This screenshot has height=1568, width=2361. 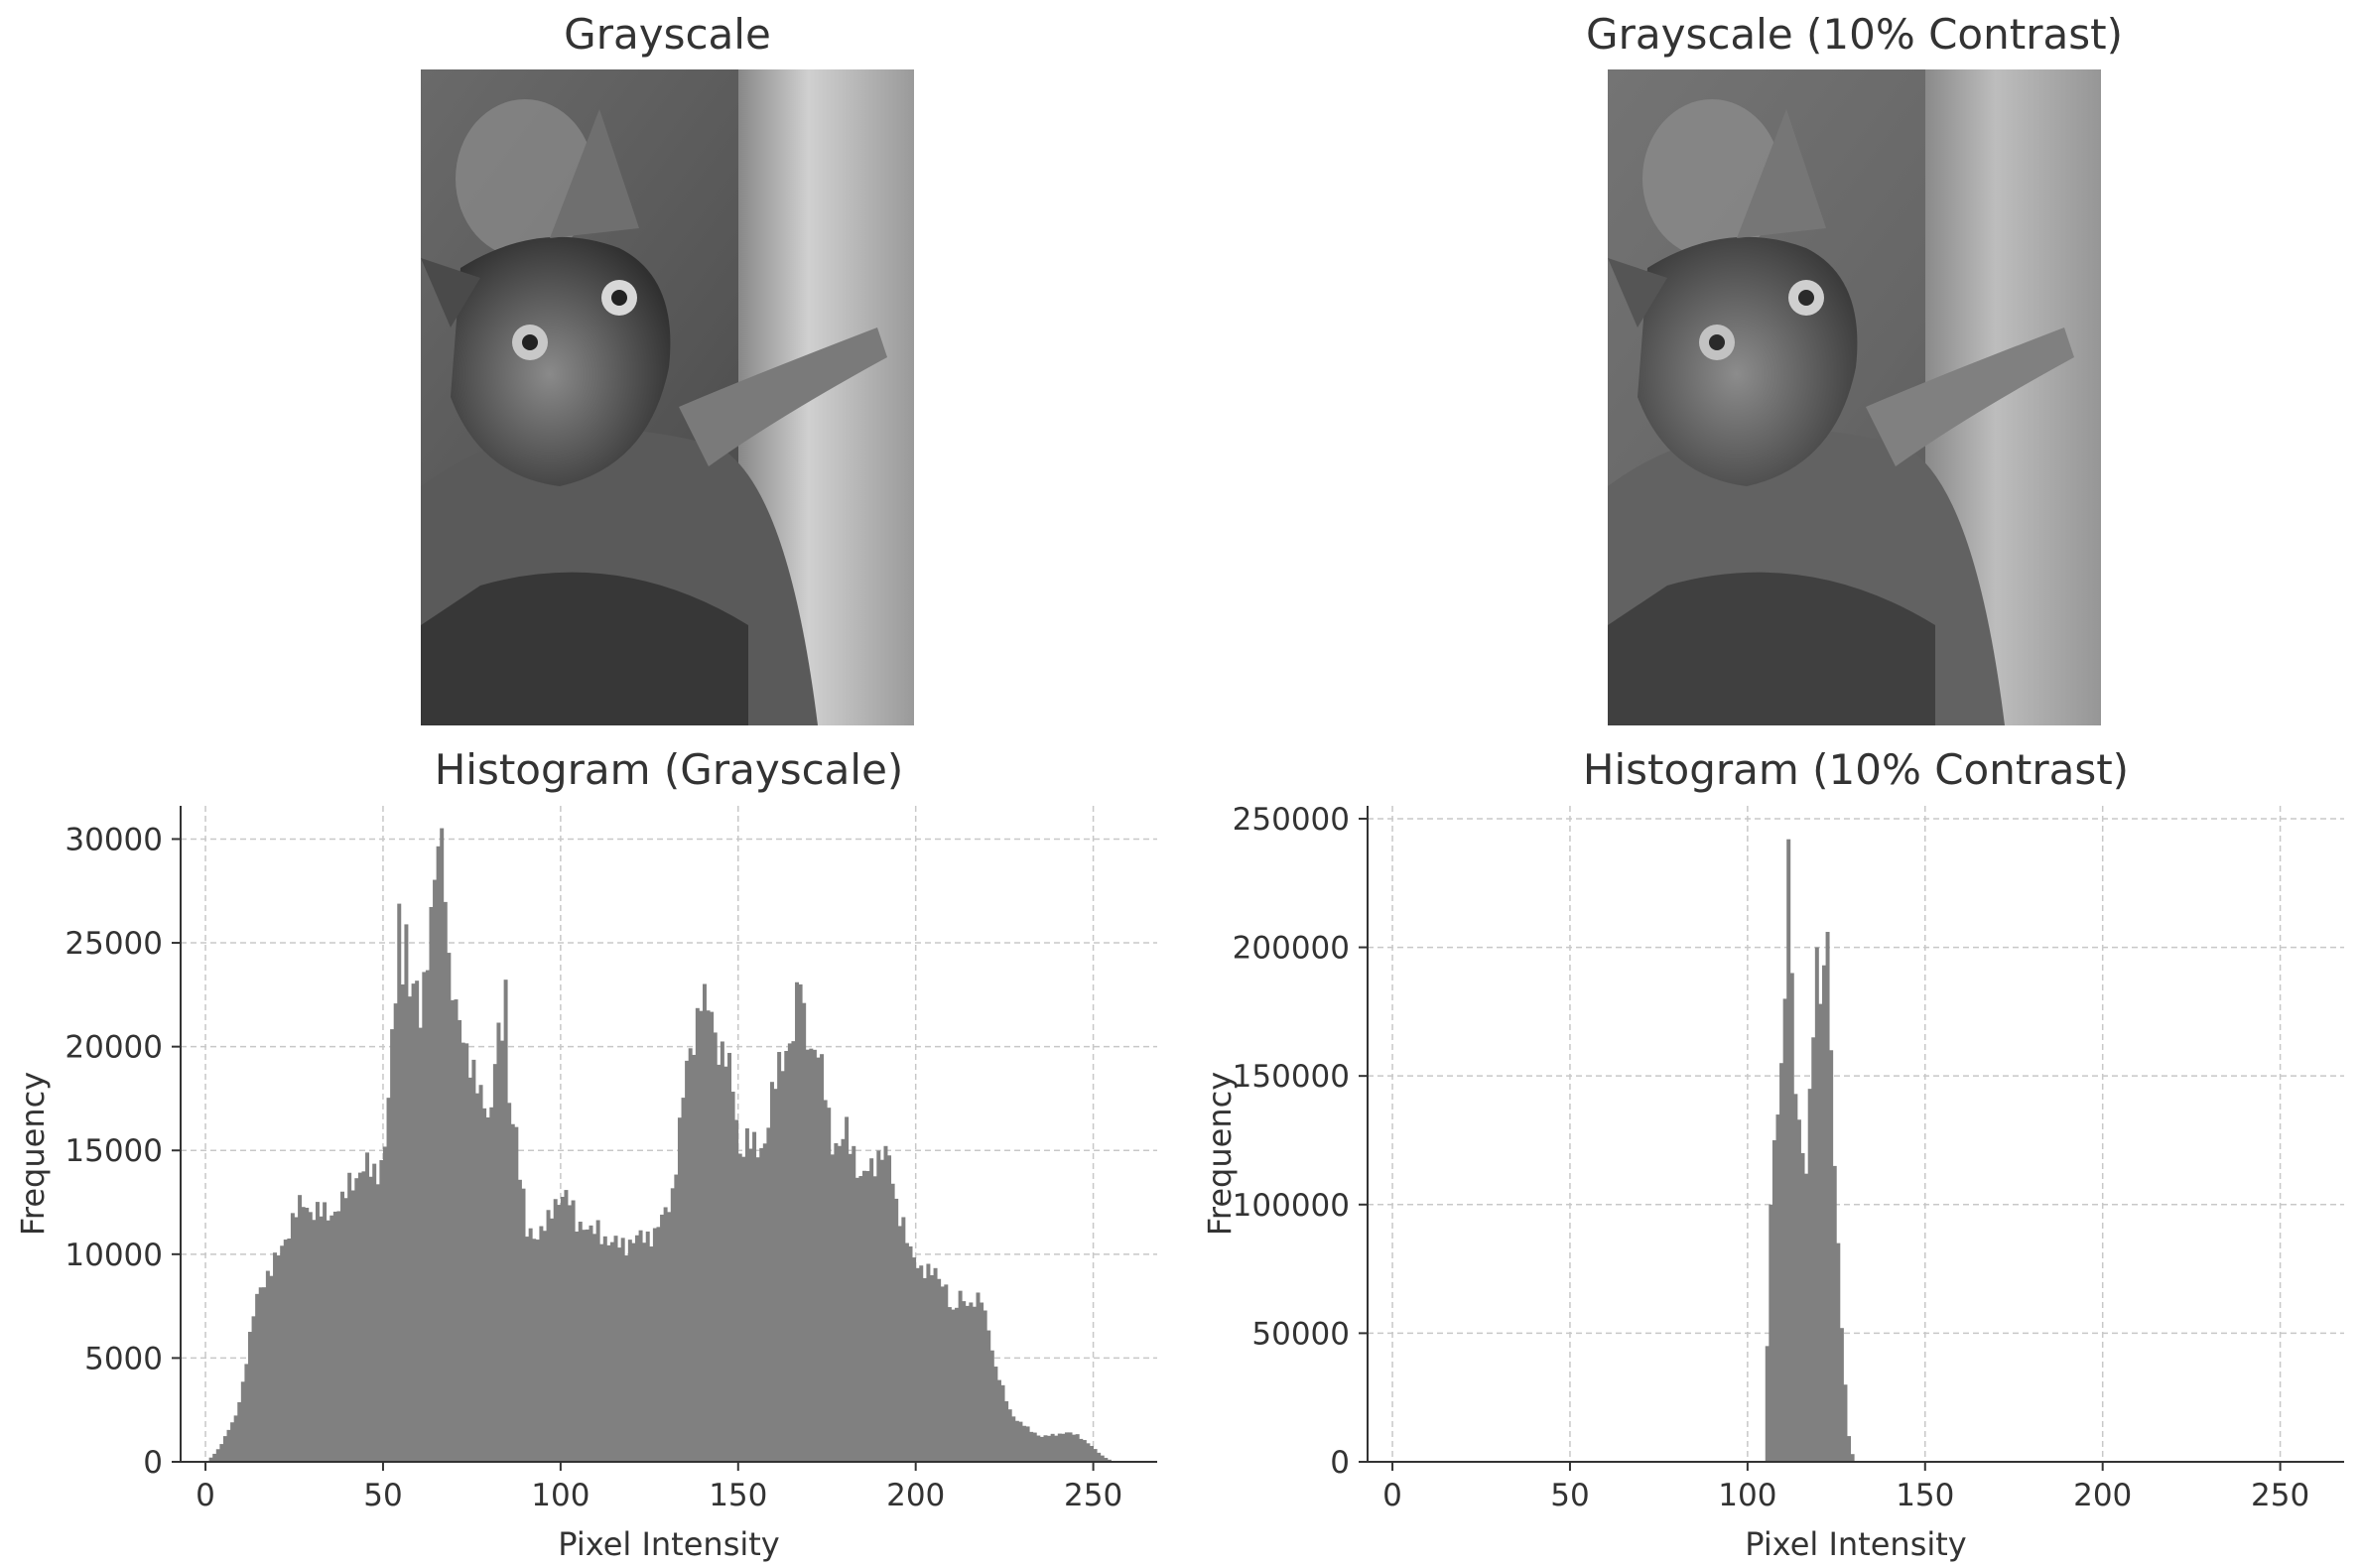 I want to click on chart-title: Histogram (Grayscale), so click(x=669, y=769).